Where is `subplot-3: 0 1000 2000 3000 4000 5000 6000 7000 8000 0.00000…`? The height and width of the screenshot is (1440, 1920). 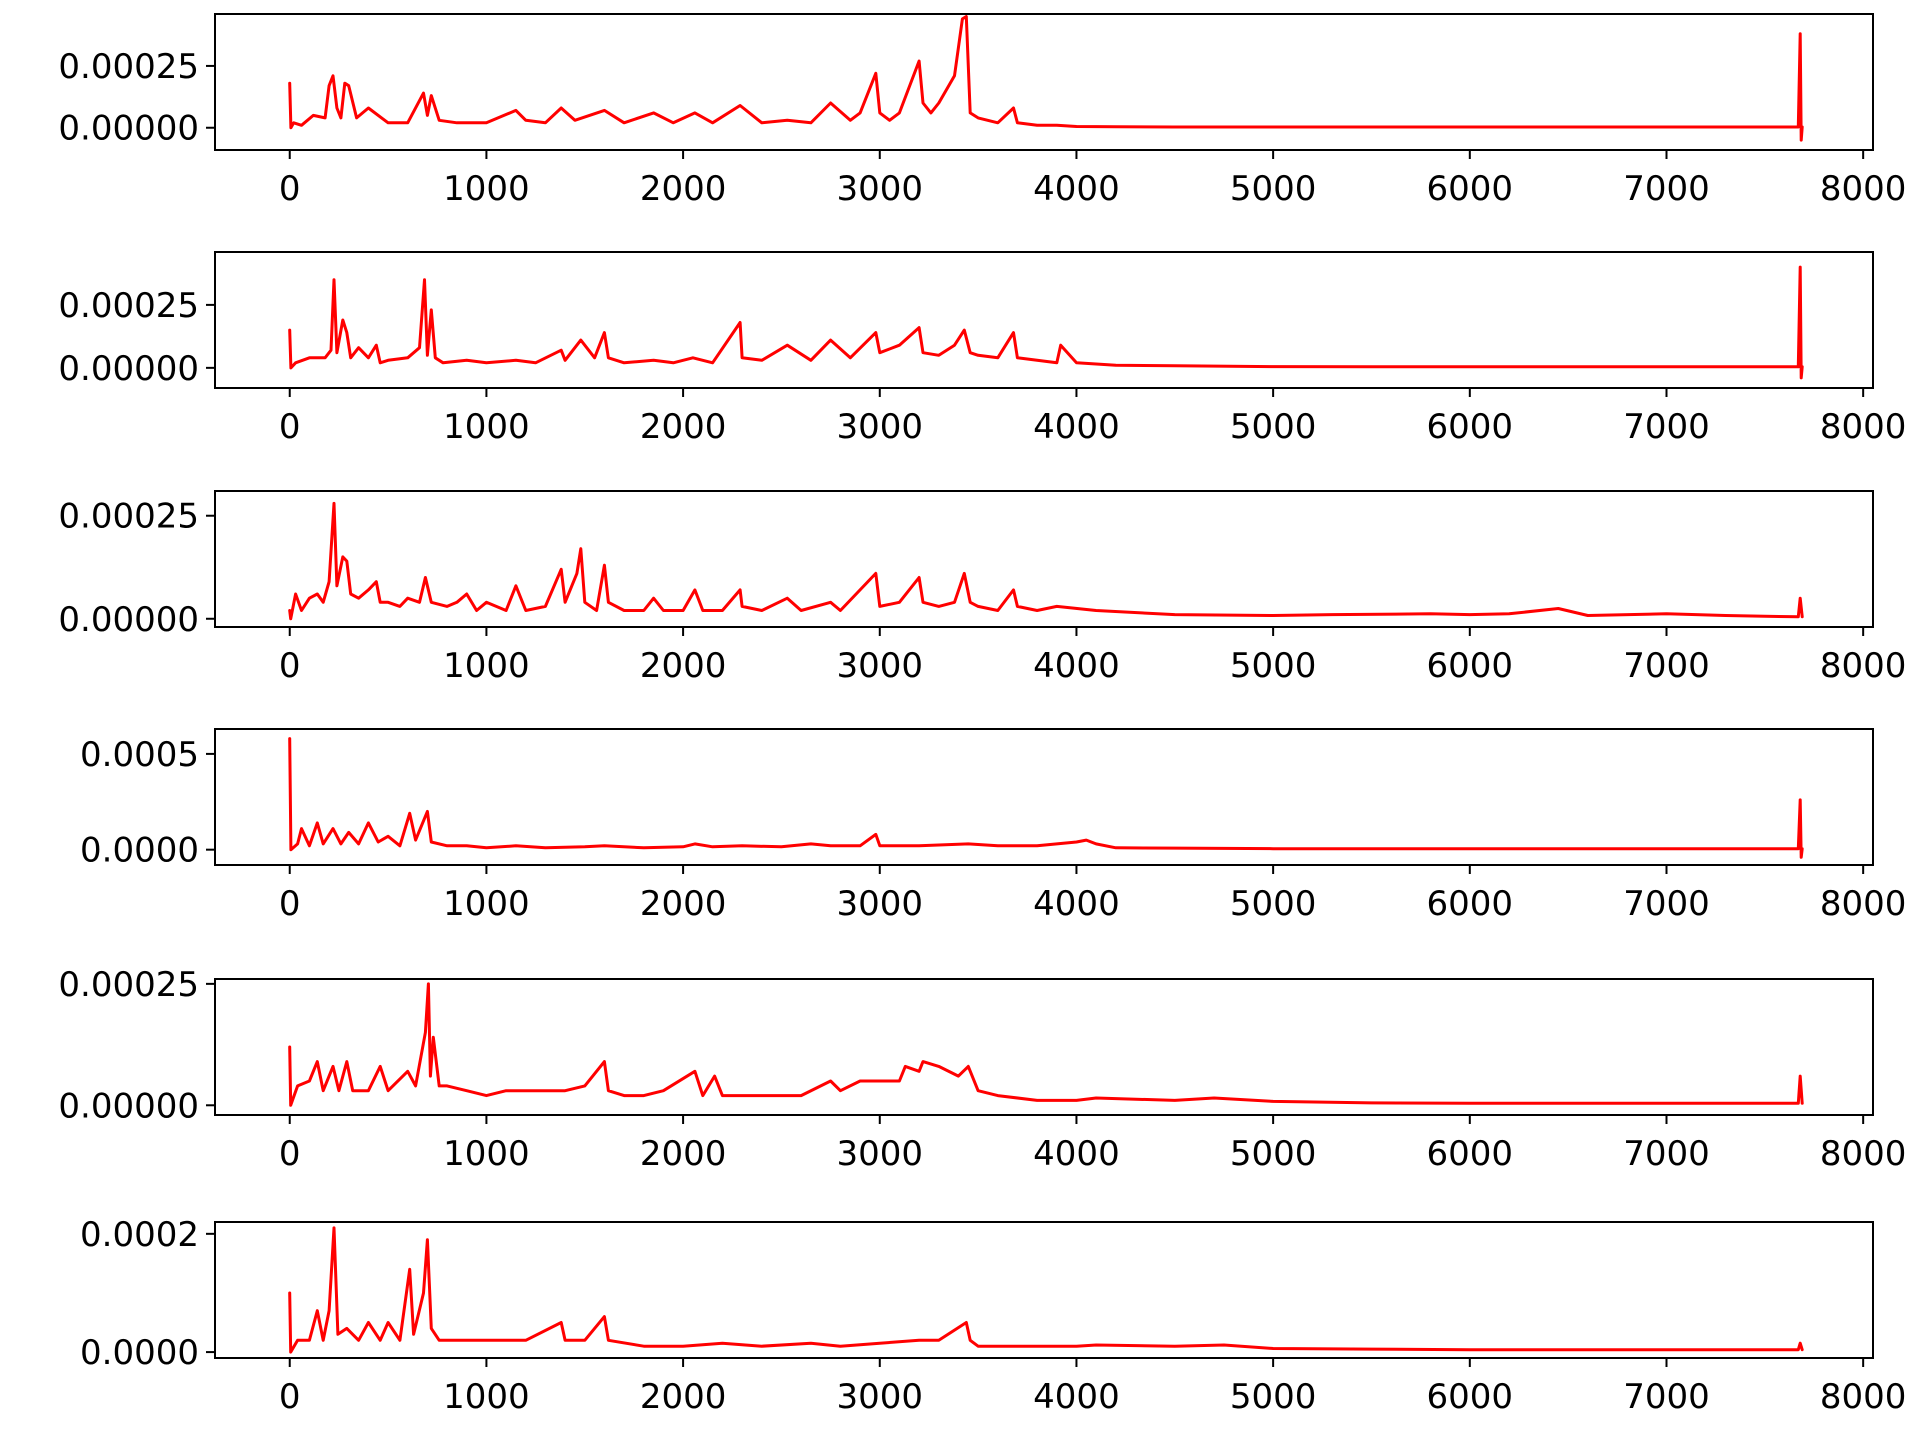 subplot-3: 0 1000 2000 3000 4000 5000 6000 7000 8000 0.00000… is located at coordinates (982, 588).